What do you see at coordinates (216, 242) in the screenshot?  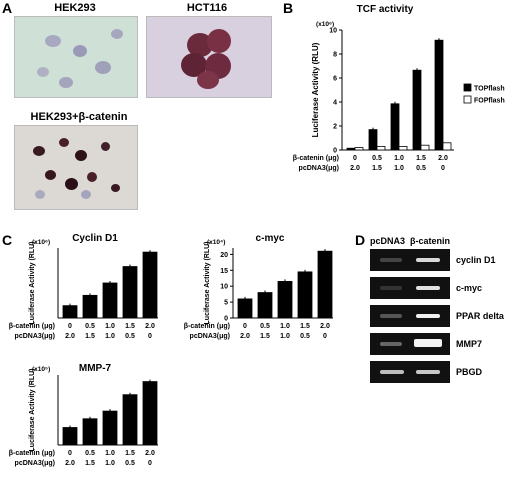 I see `y-scale-label: (x10⁴)` at bounding box center [216, 242].